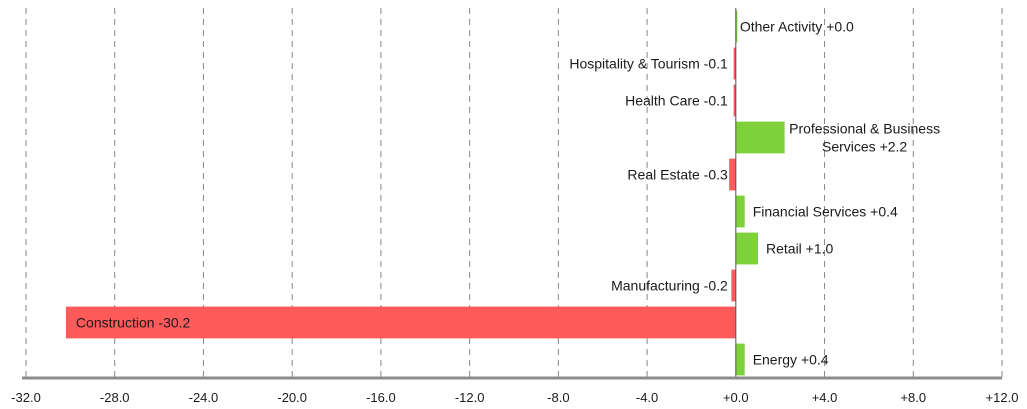 This screenshot has width=1027, height=409. What do you see at coordinates (736, 397) in the screenshot?
I see `x-tick-label-8: +0.0` at bounding box center [736, 397].